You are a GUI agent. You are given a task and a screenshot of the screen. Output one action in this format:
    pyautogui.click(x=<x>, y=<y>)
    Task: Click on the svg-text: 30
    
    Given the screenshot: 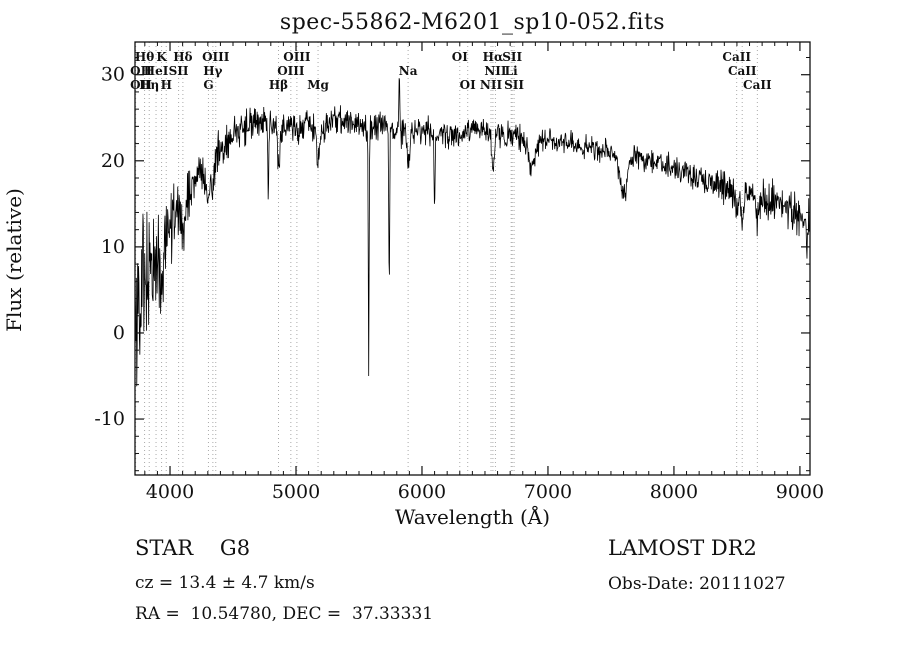 What is the action you would take?
    pyautogui.click(x=113, y=75)
    